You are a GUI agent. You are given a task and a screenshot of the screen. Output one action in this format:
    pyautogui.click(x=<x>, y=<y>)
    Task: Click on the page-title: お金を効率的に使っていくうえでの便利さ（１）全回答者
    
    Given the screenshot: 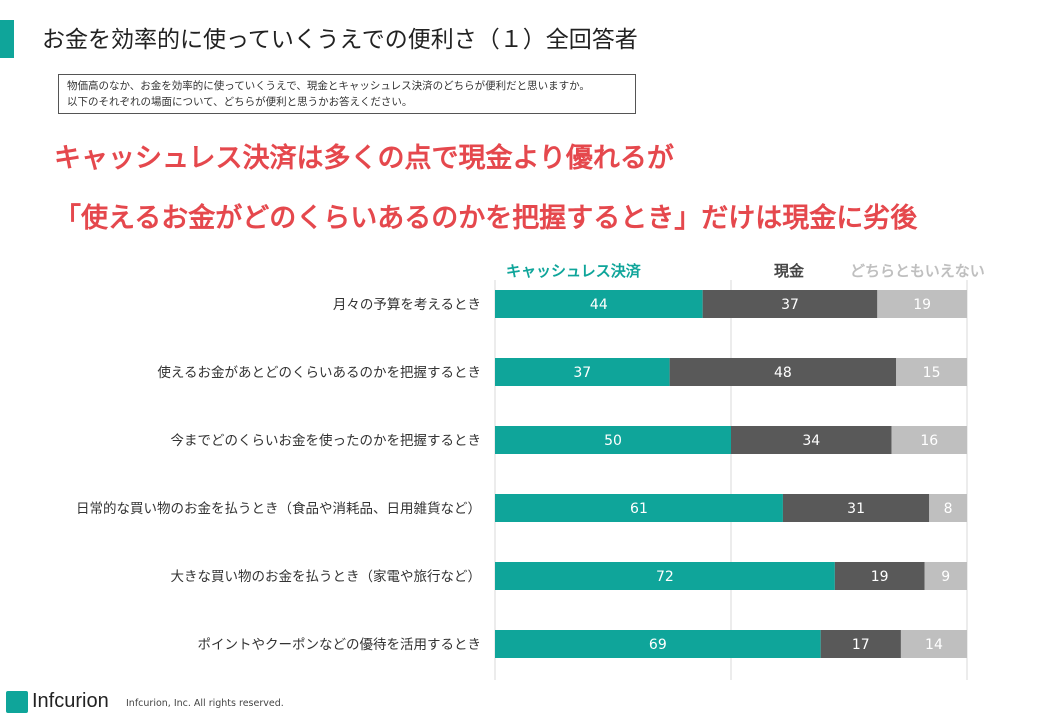 What is the action you would take?
    pyautogui.click(x=340, y=40)
    